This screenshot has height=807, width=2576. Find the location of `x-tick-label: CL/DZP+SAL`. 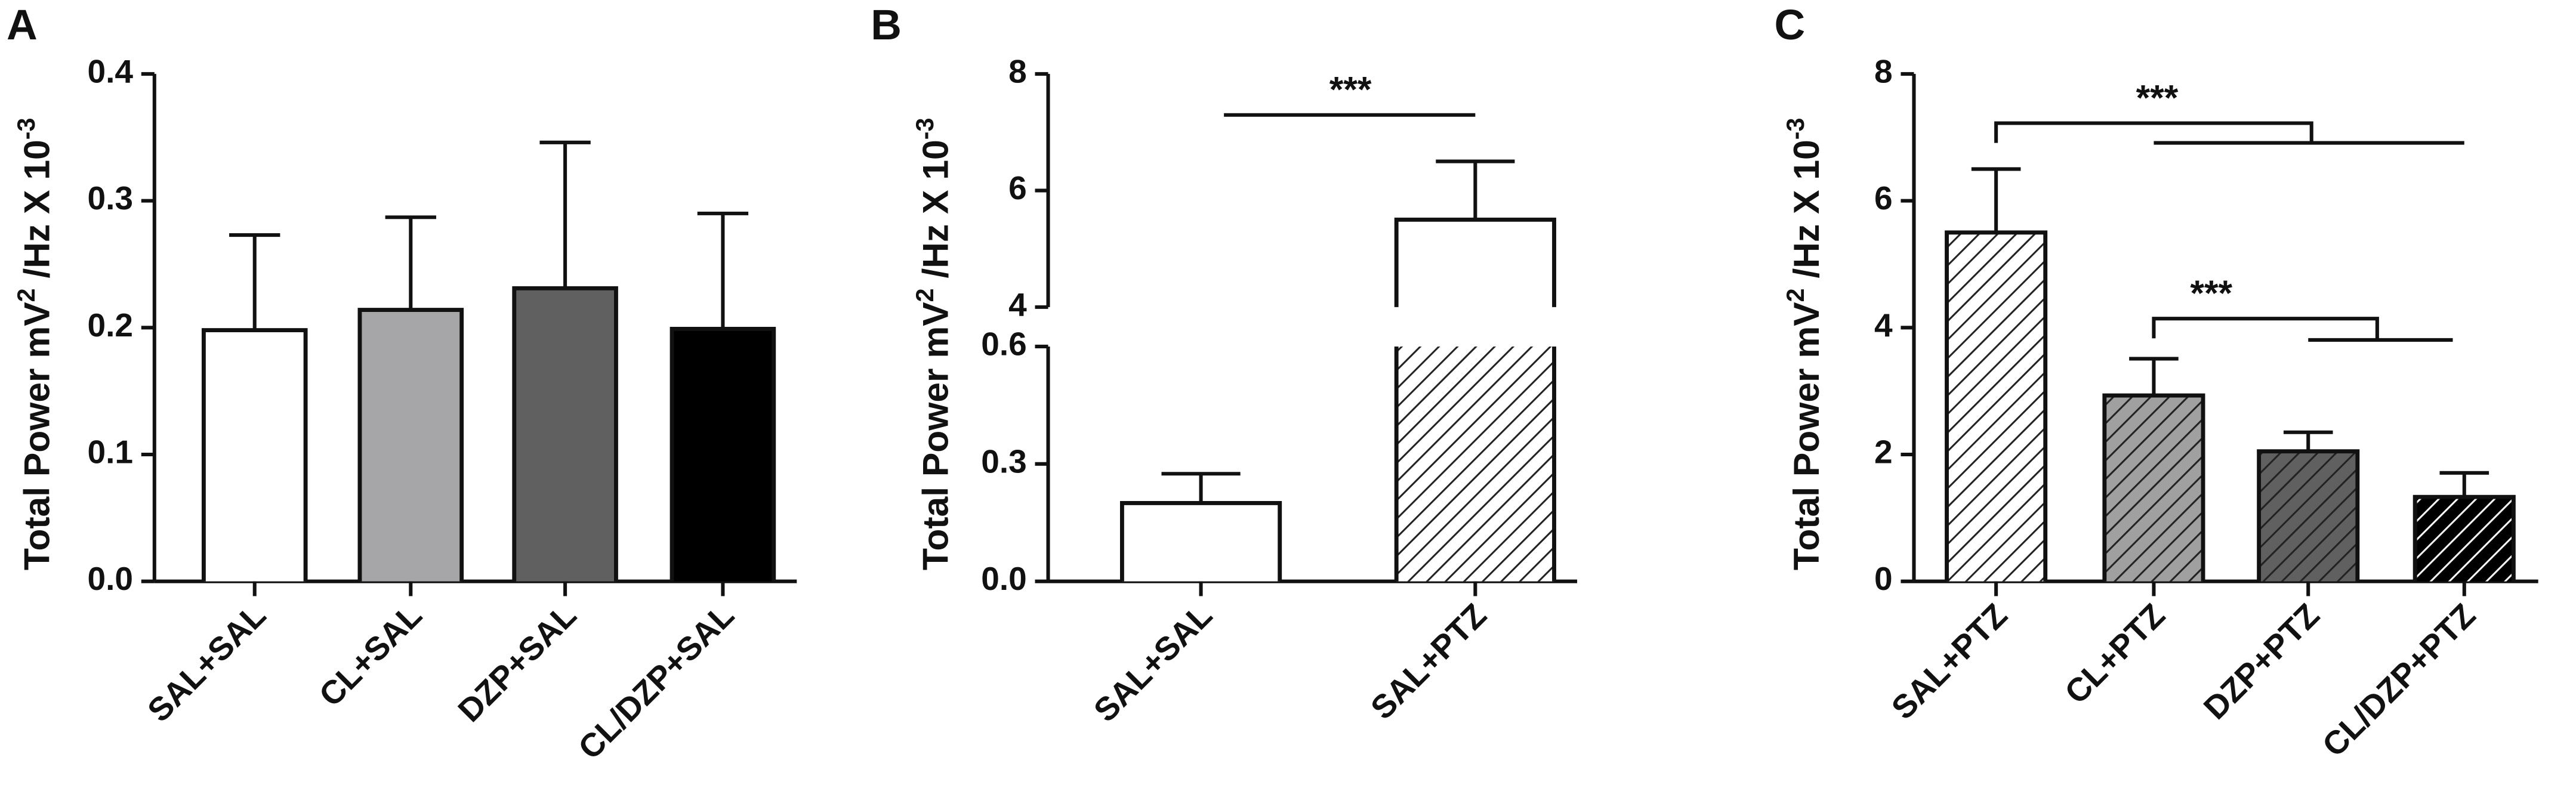

x-tick-label: CL/DZP+SAL is located at coordinates (656, 681).